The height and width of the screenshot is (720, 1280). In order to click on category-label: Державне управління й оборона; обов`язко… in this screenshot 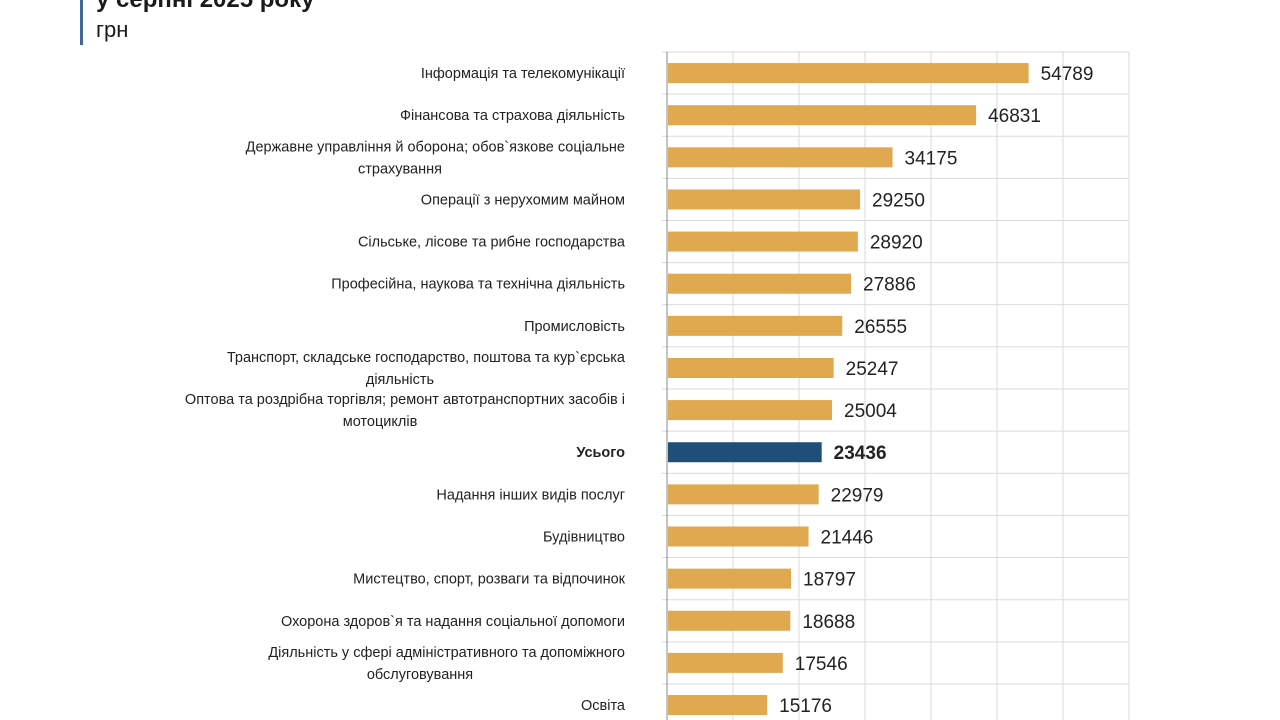, I will do `click(435, 158)`.